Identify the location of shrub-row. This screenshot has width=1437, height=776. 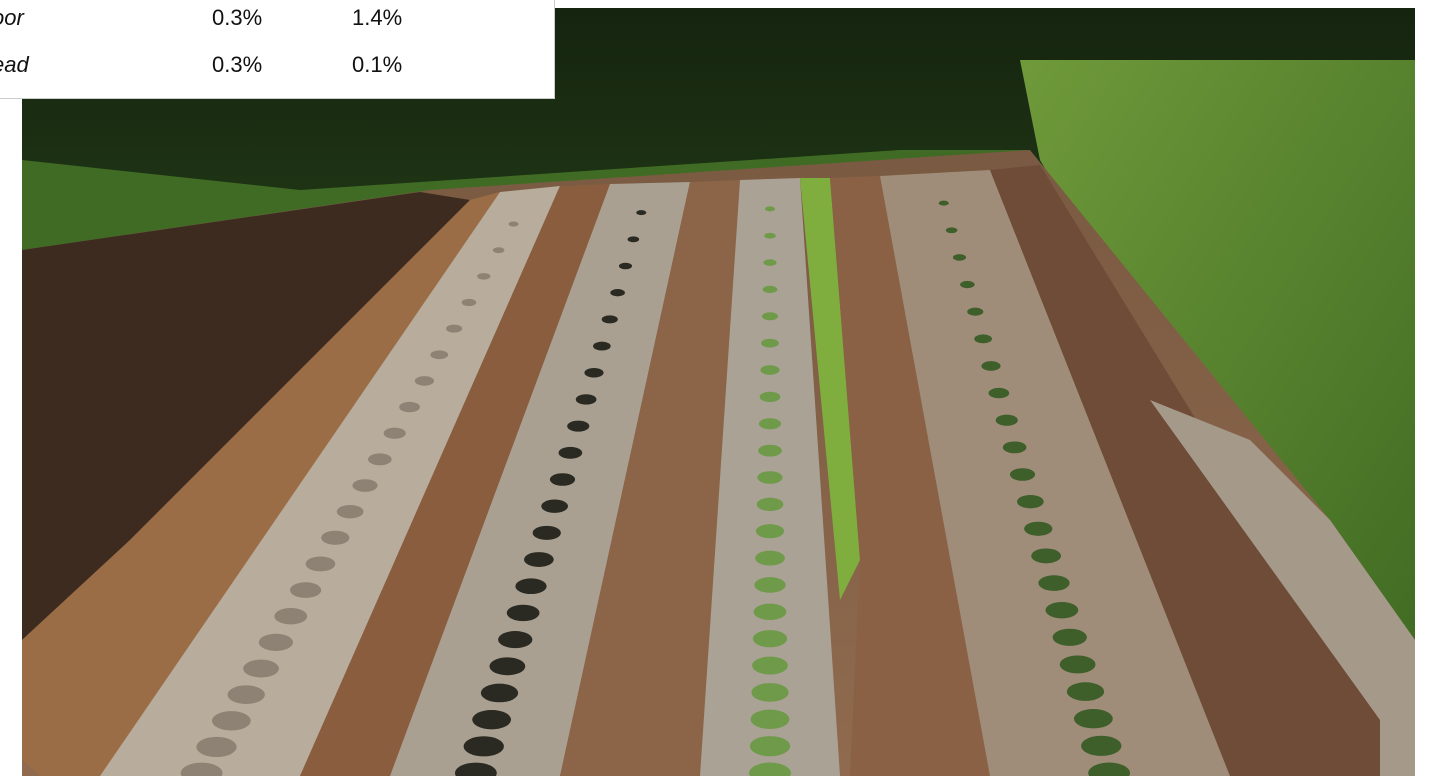
(830, 389).